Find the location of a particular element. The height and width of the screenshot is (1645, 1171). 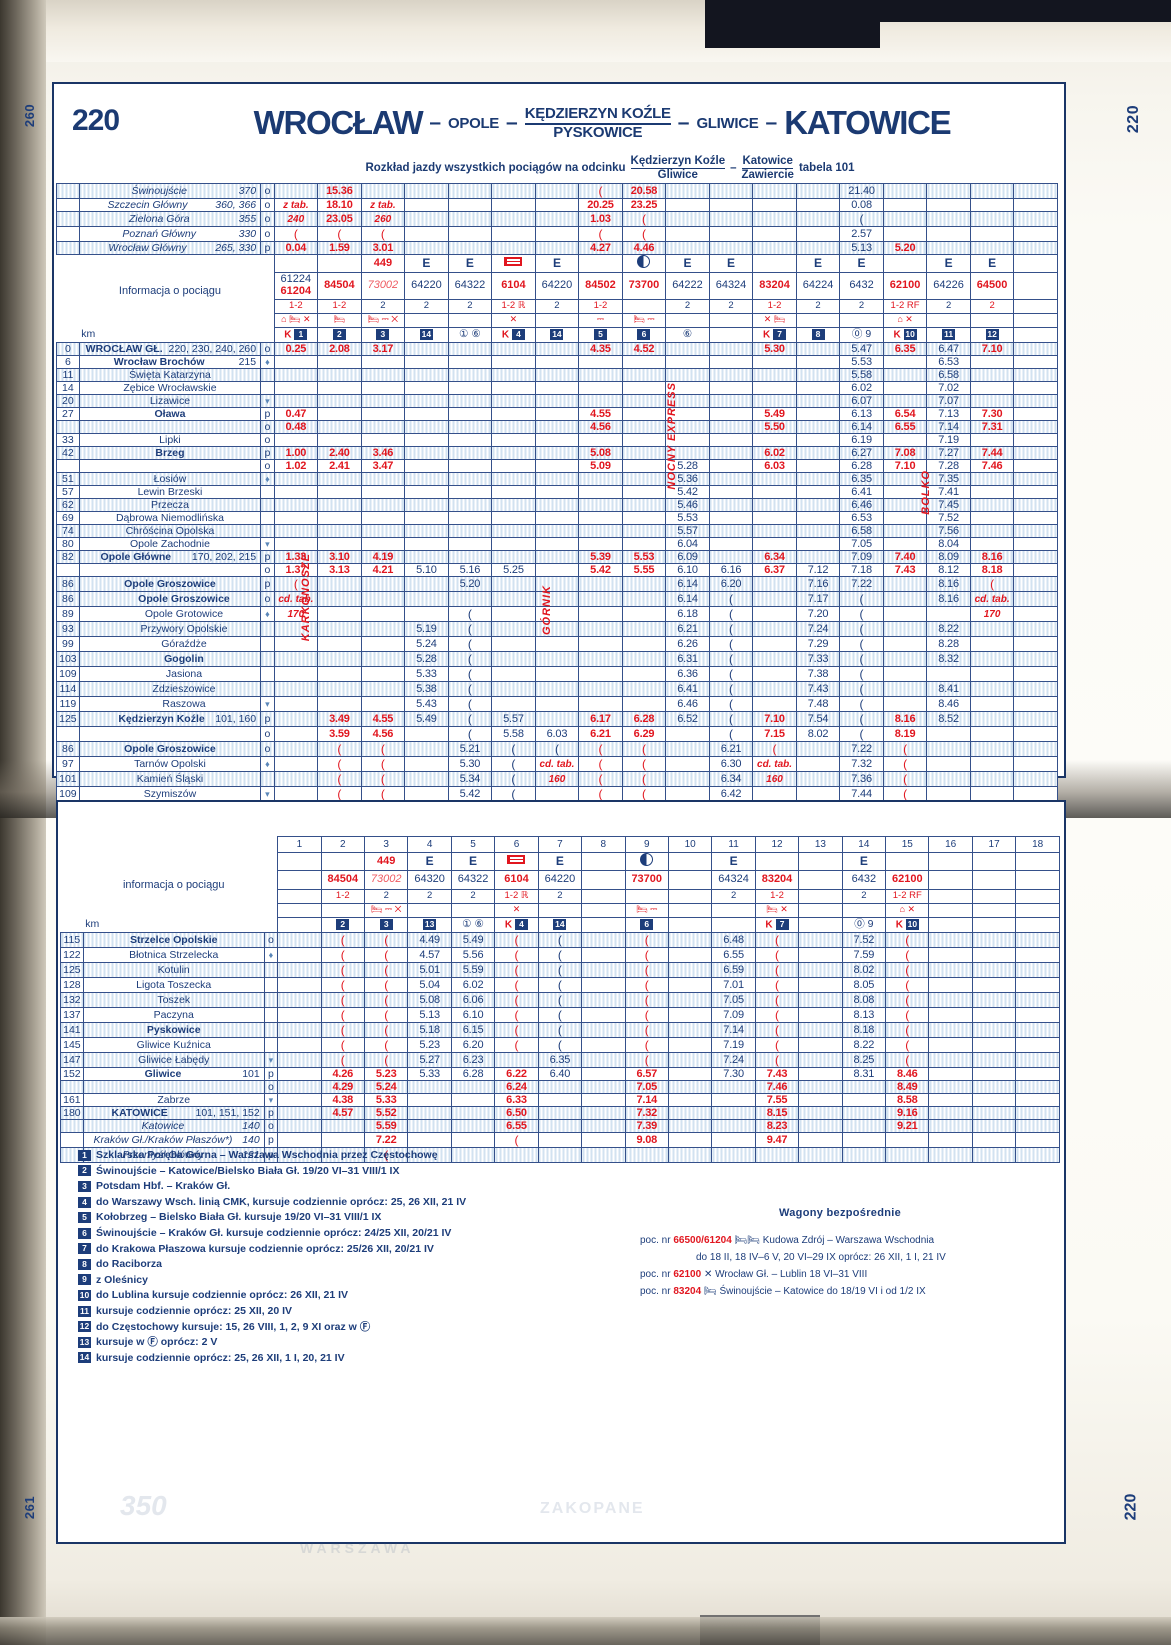

train-note-cell: 12 is located at coordinates (992, 334).